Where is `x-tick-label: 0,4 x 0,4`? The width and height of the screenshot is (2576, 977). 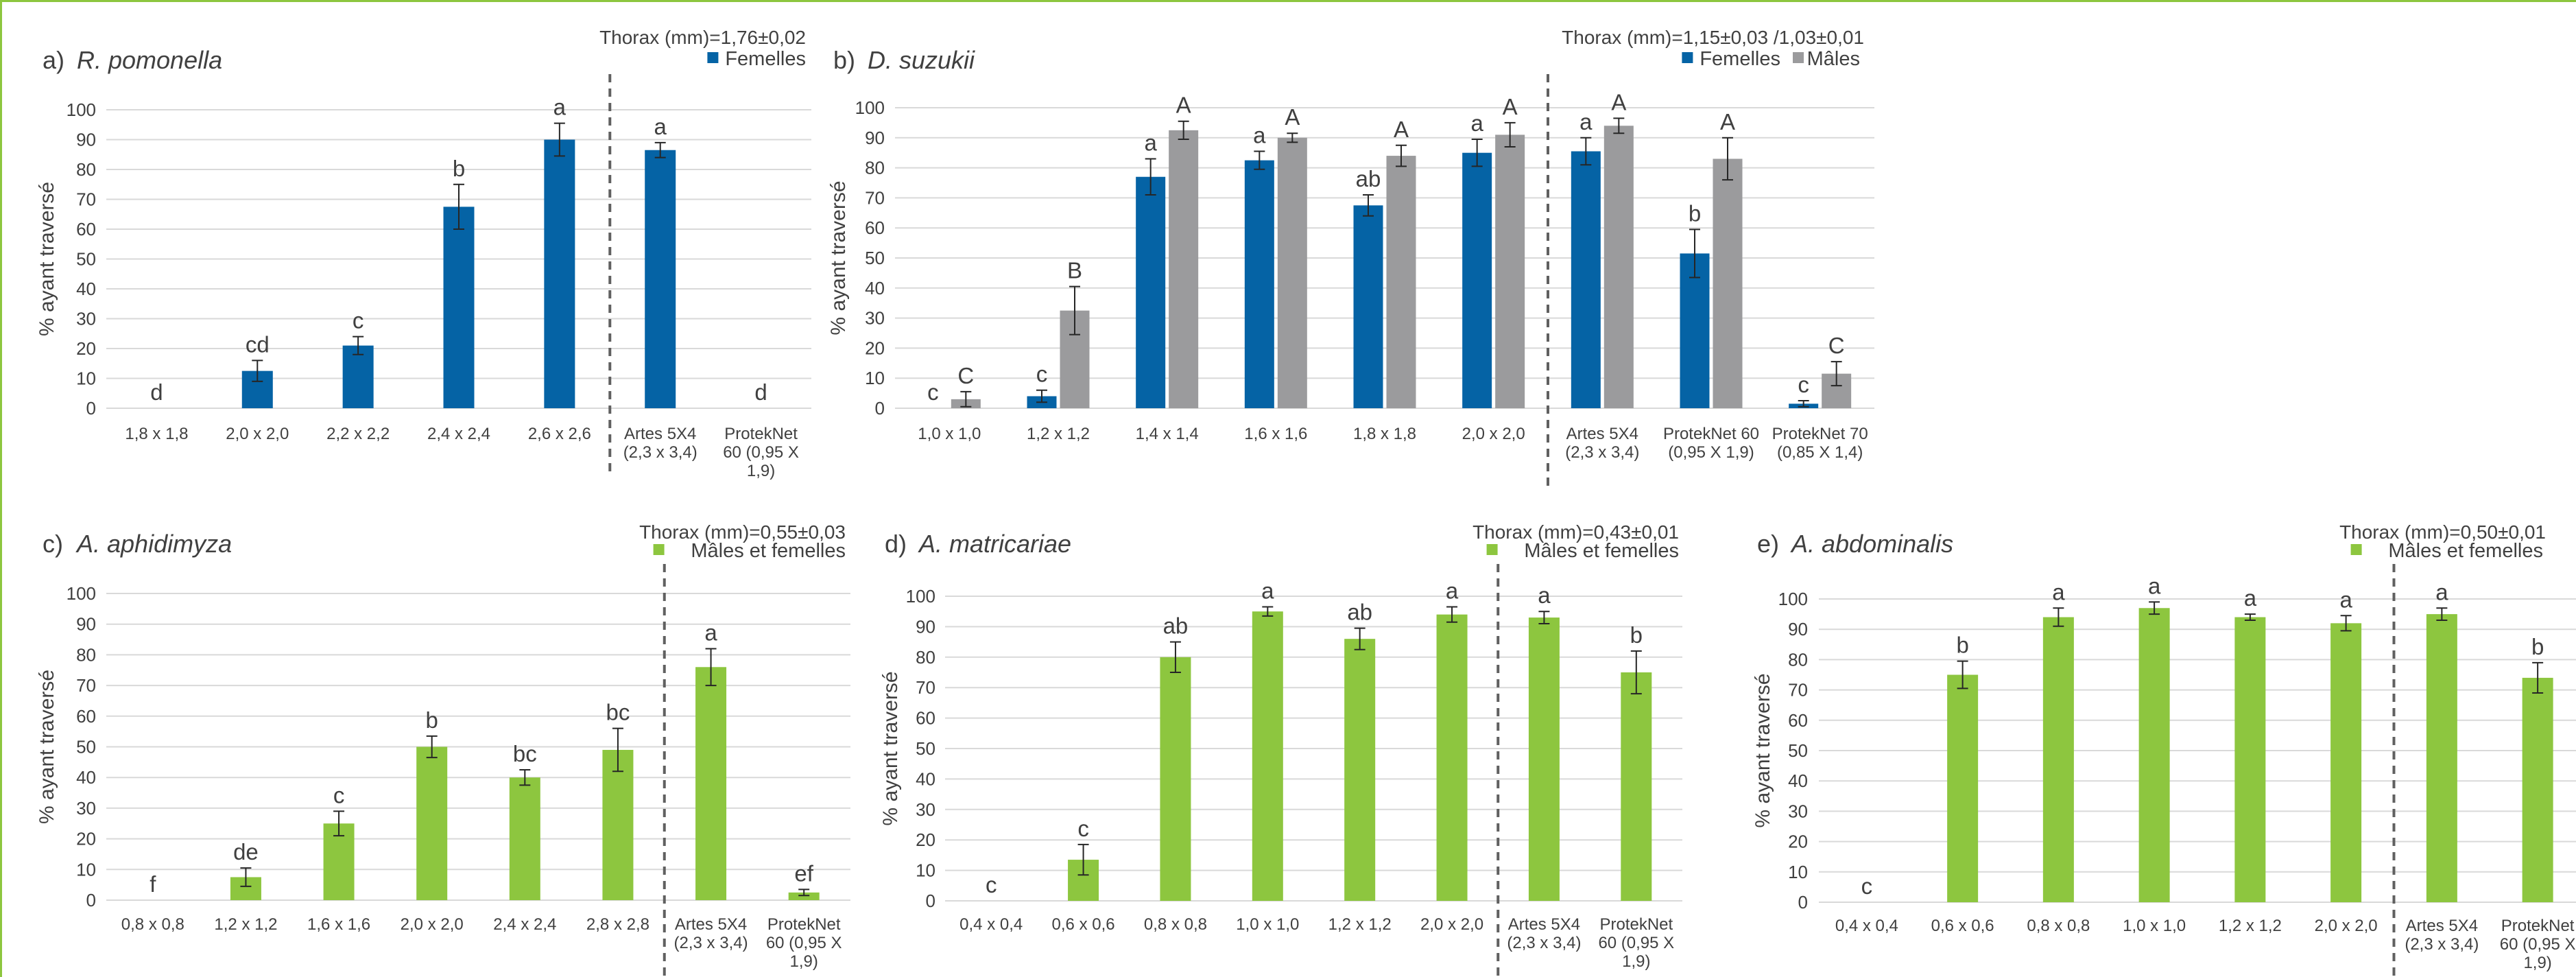
x-tick-label: 0,4 x 0,4 is located at coordinates (991, 924).